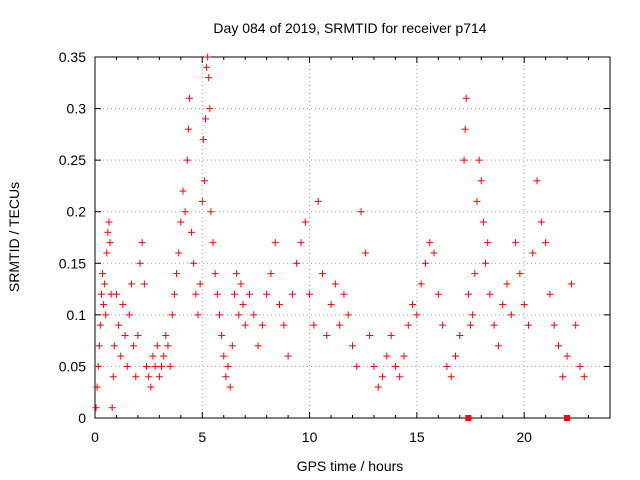  Describe the element at coordinates (417, 437) in the screenshot. I see `x-tick-label: 15` at that location.